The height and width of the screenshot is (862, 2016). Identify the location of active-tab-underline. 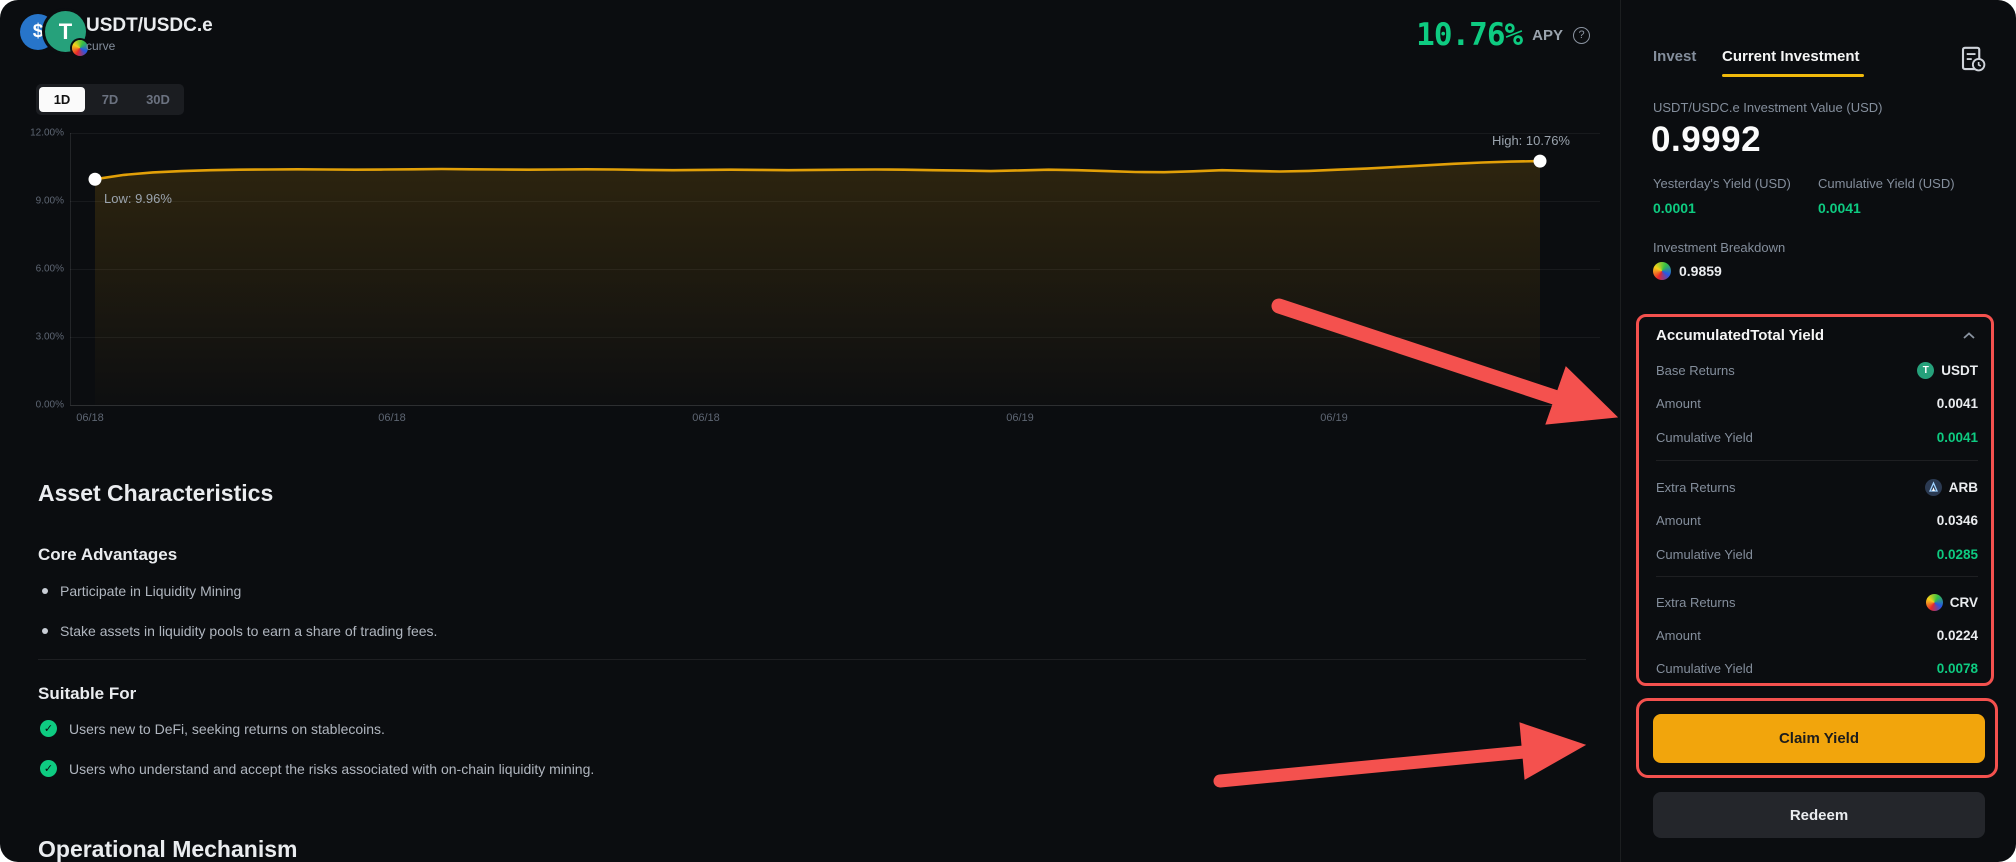
(1793, 75).